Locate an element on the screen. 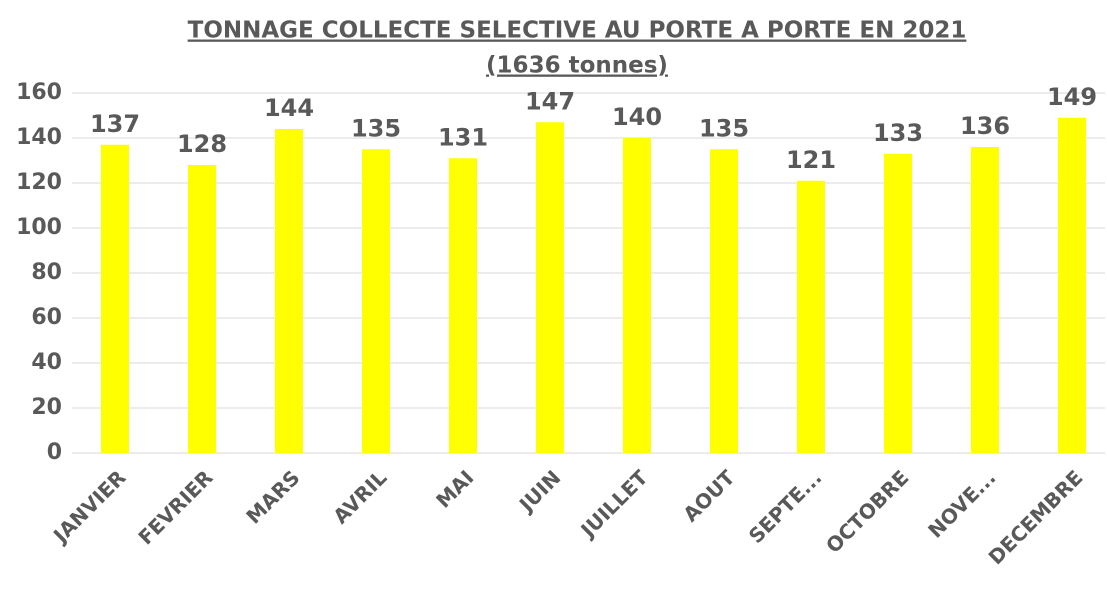 The image size is (1107, 597). data-label: 147 is located at coordinates (550, 101).